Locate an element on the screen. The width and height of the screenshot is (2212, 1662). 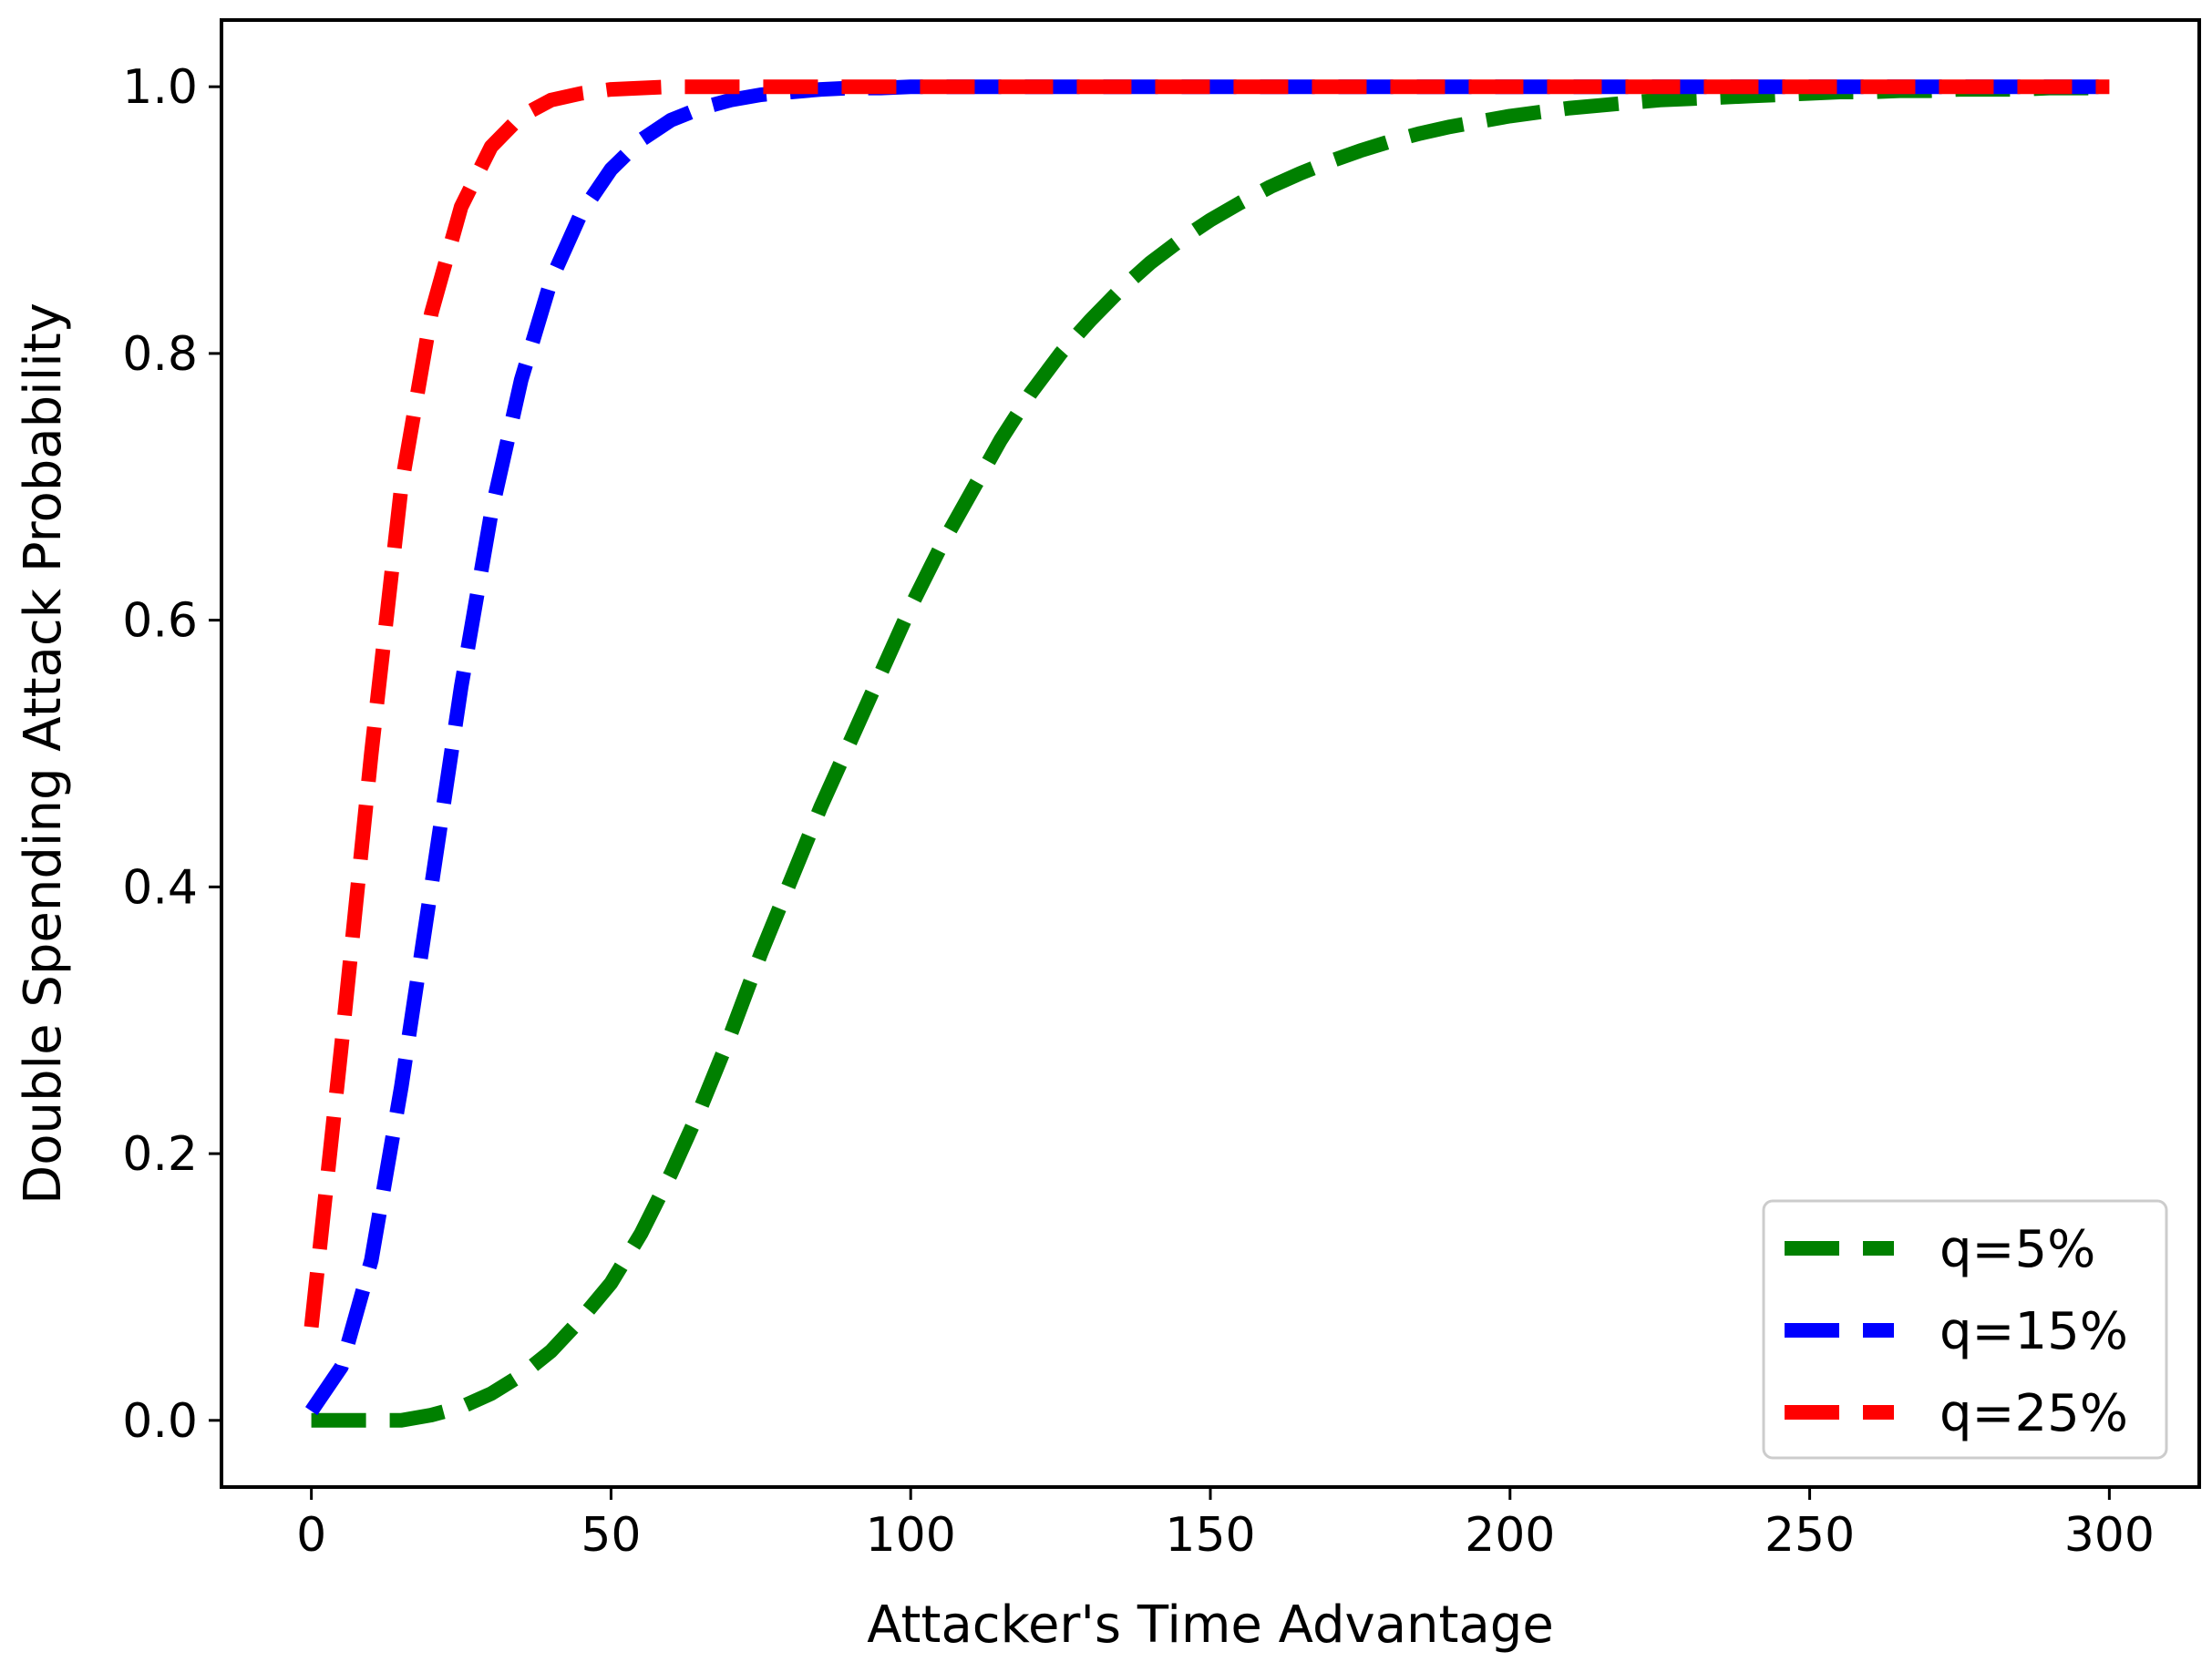
y-tick-label: 0.2 is located at coordinates (160, 1155).